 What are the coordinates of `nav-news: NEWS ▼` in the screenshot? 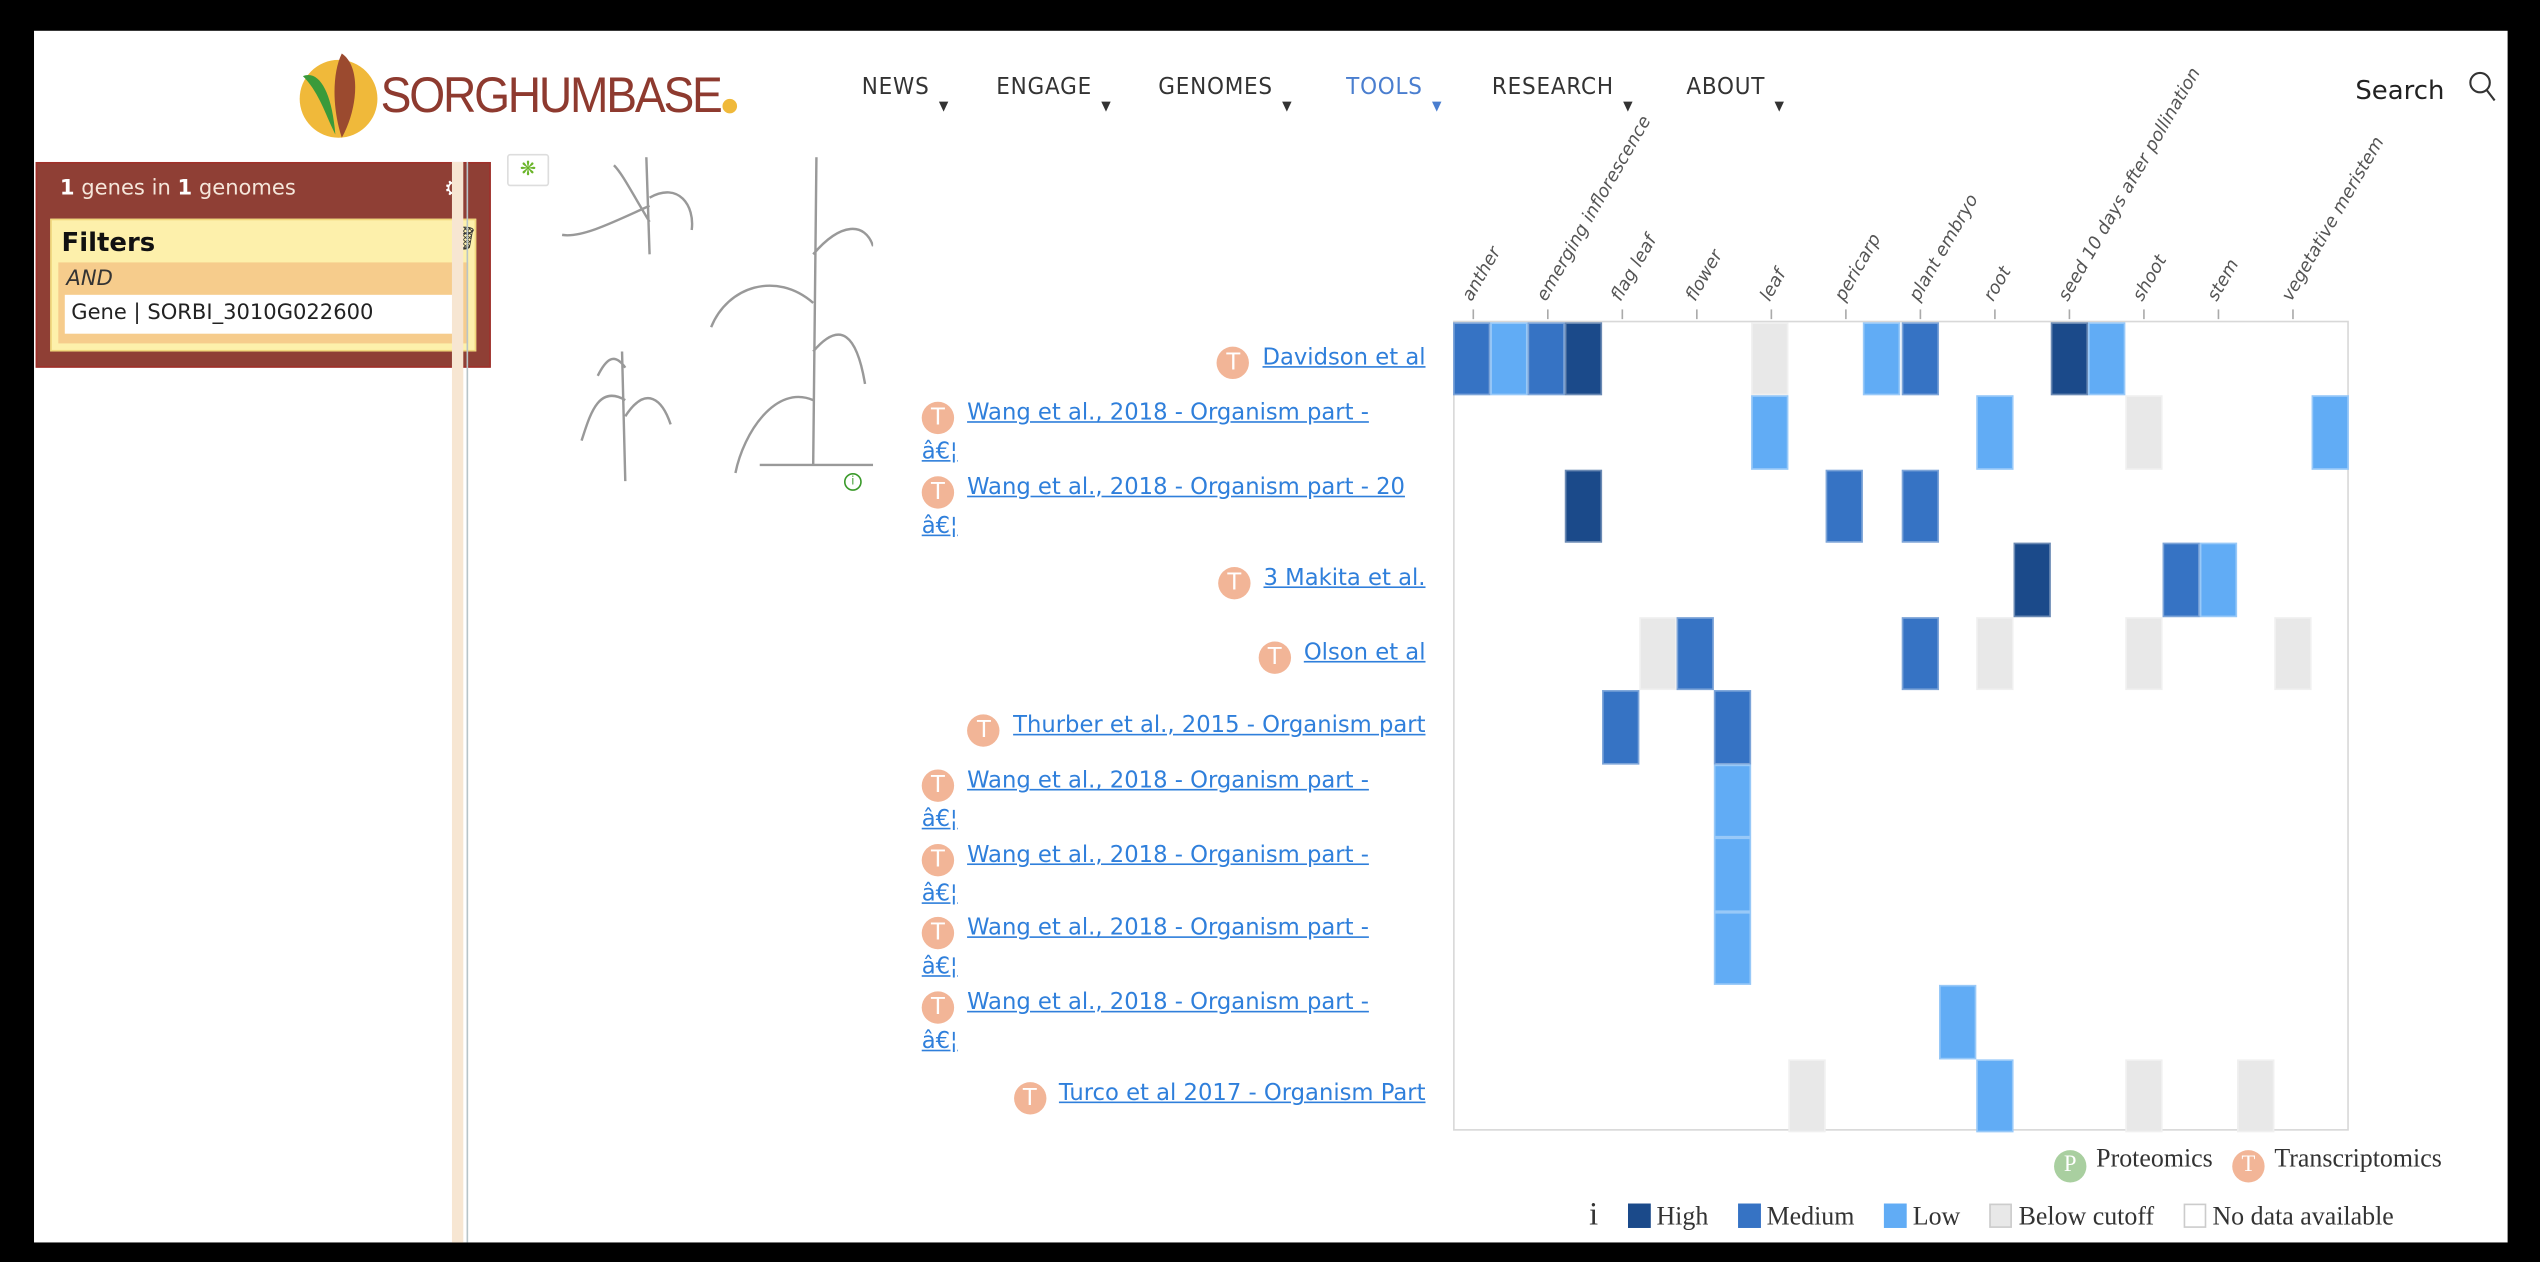 It's located at (905, 94).